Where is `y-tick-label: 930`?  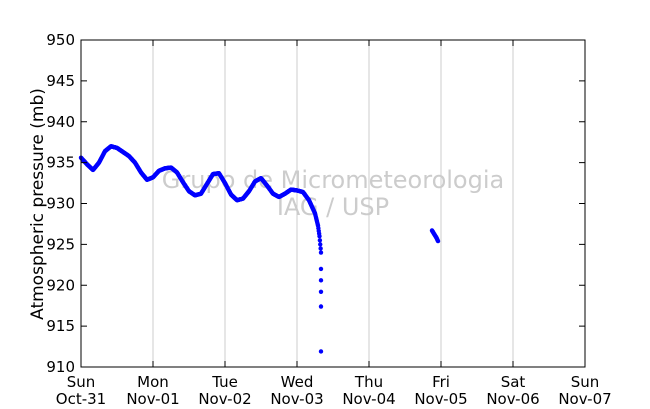 y-tick-label: 930 is located at coordinates (60, 204).